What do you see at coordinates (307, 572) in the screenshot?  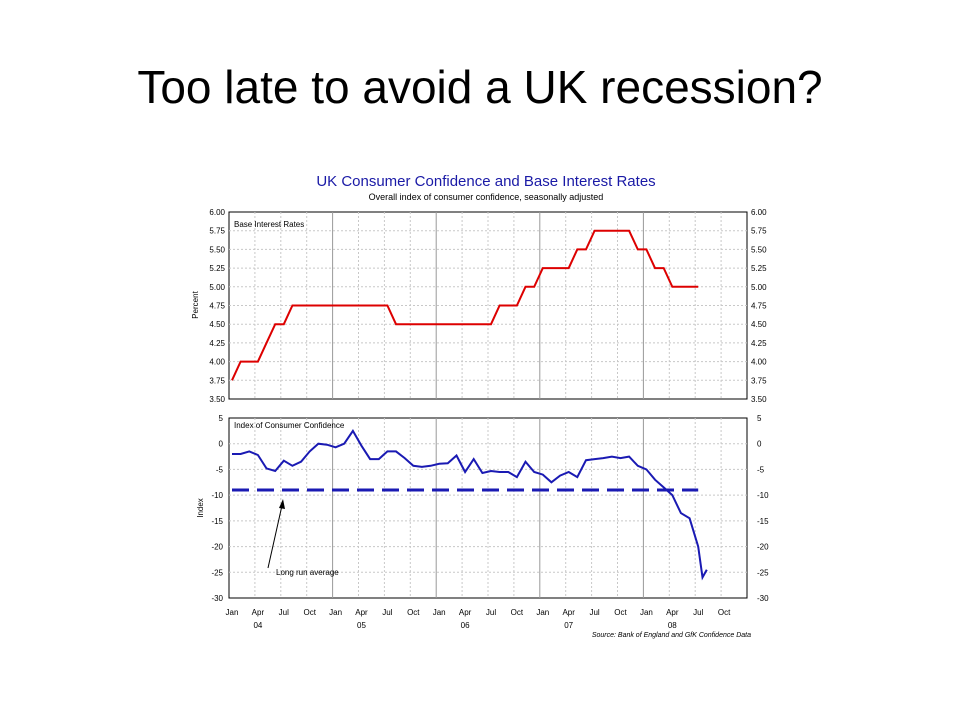 I see `long-run-average-annotation: Long run average` at bounding box center [307, 572].